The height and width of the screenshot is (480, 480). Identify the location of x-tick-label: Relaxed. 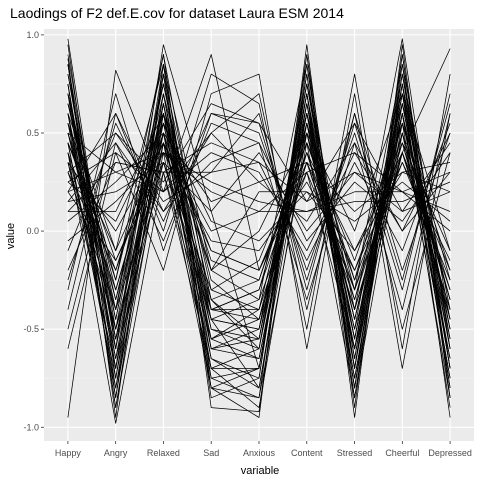
(163, 453).